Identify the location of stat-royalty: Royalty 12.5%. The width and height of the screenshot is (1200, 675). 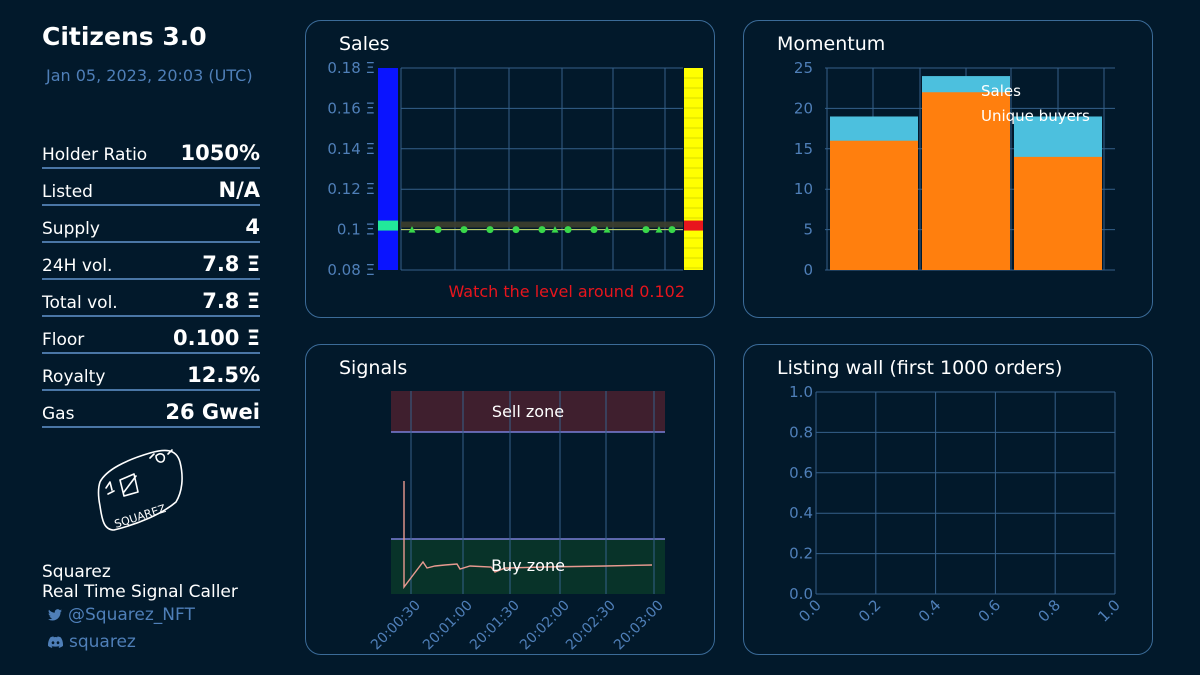
(151, 372).